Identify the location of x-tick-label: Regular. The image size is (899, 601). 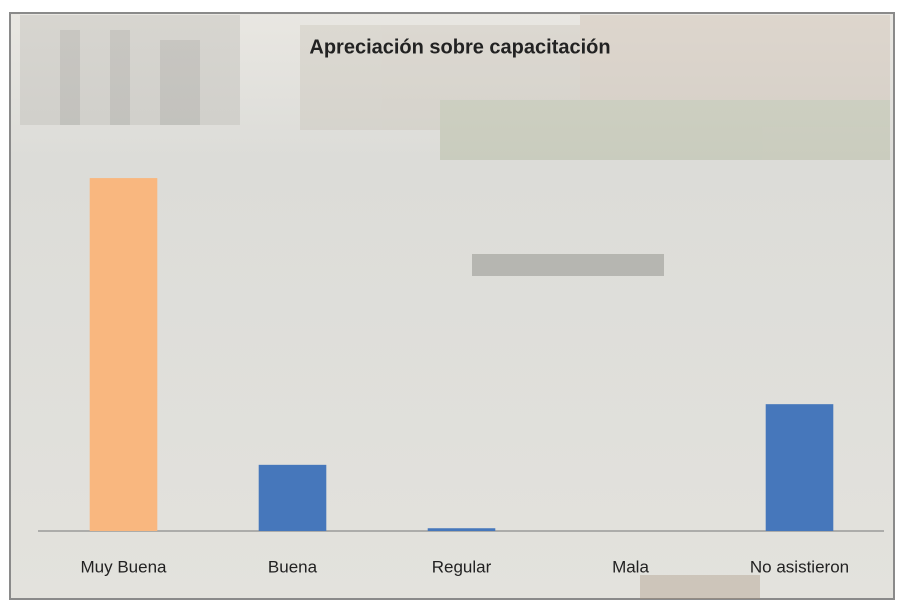
(462, 566).